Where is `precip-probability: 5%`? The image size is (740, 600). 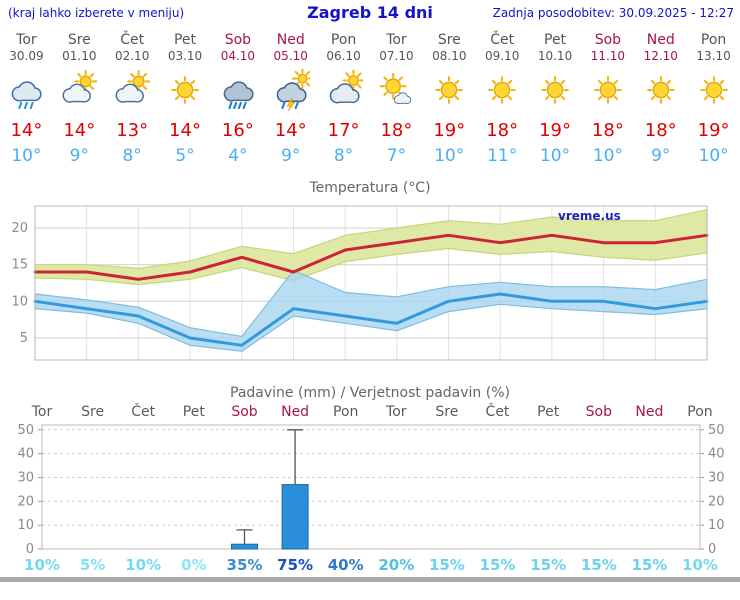 precip-probability: 5% is located at coordinates (92, 565).